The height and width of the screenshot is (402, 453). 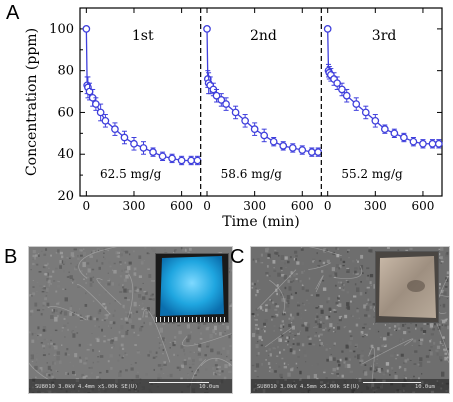 I want to click on y-tick-label: 40, so click(x=65, y=154).